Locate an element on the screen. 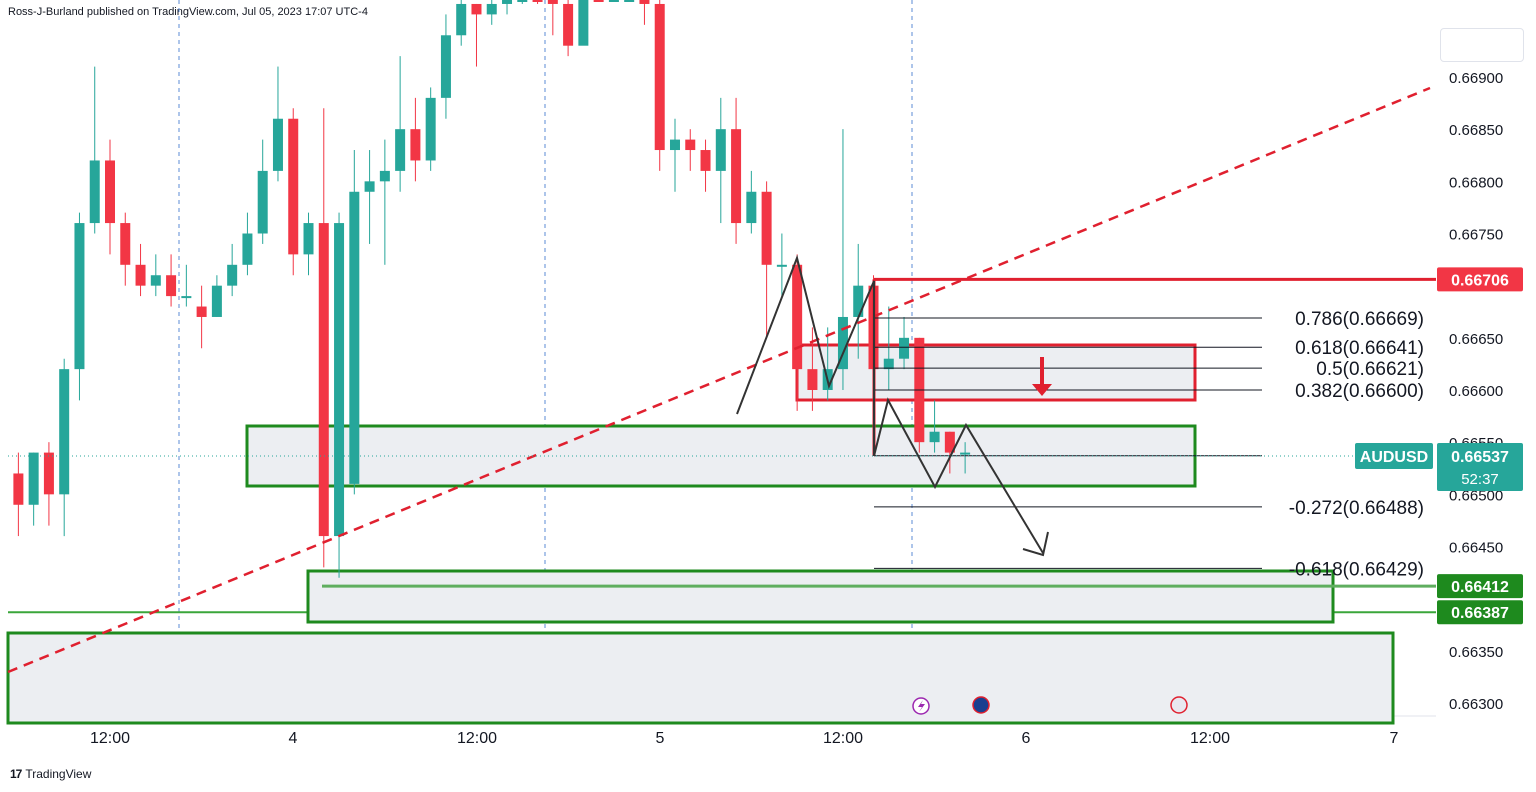 This screenshot has height=792, width=1536. price-tick-label: 0.66450 is located at coordinates (1476, 548).